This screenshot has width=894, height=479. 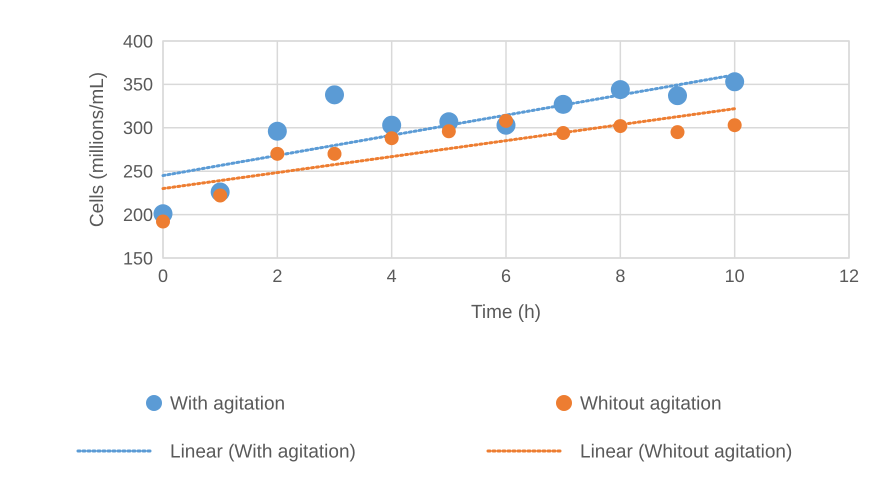 What do you see at coordinates (651, 404) in the screenshot?
I see `legend-label: Whitout agitation` at bounding box center [651, 404].